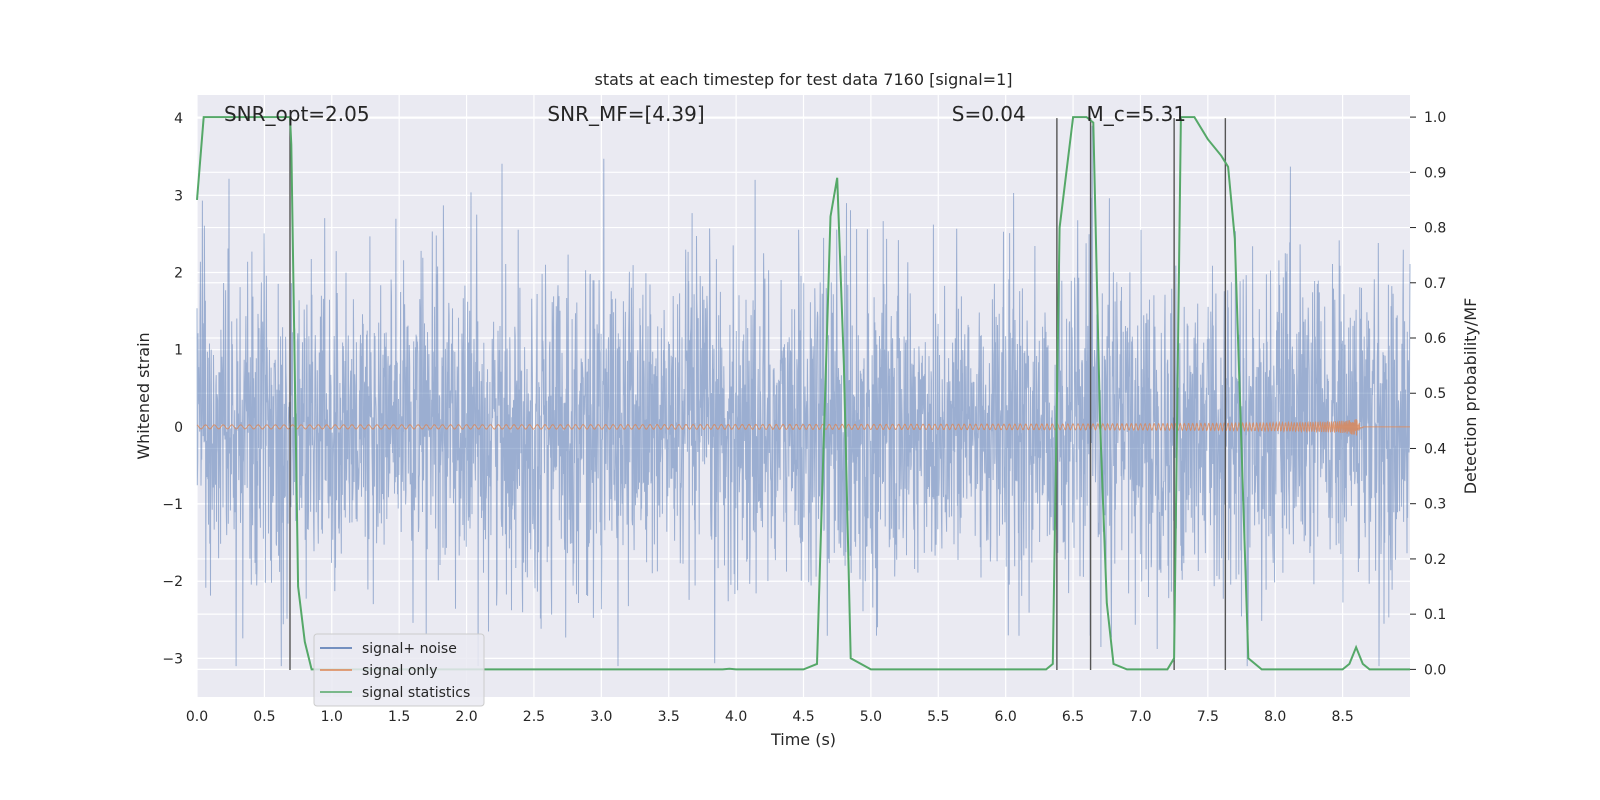  I want to click on x-axis-label: Time (s), so click(803, 739).